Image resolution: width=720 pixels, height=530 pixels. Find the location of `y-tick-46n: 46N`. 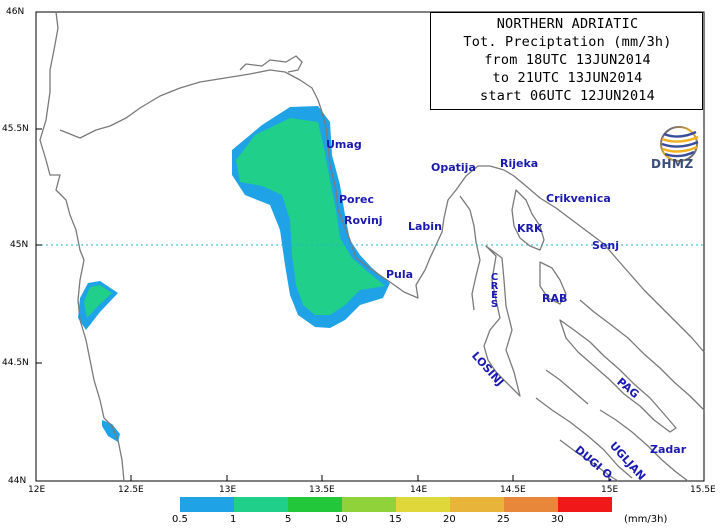

y-tick-46n: 46N is located at coordinates (15, 12).